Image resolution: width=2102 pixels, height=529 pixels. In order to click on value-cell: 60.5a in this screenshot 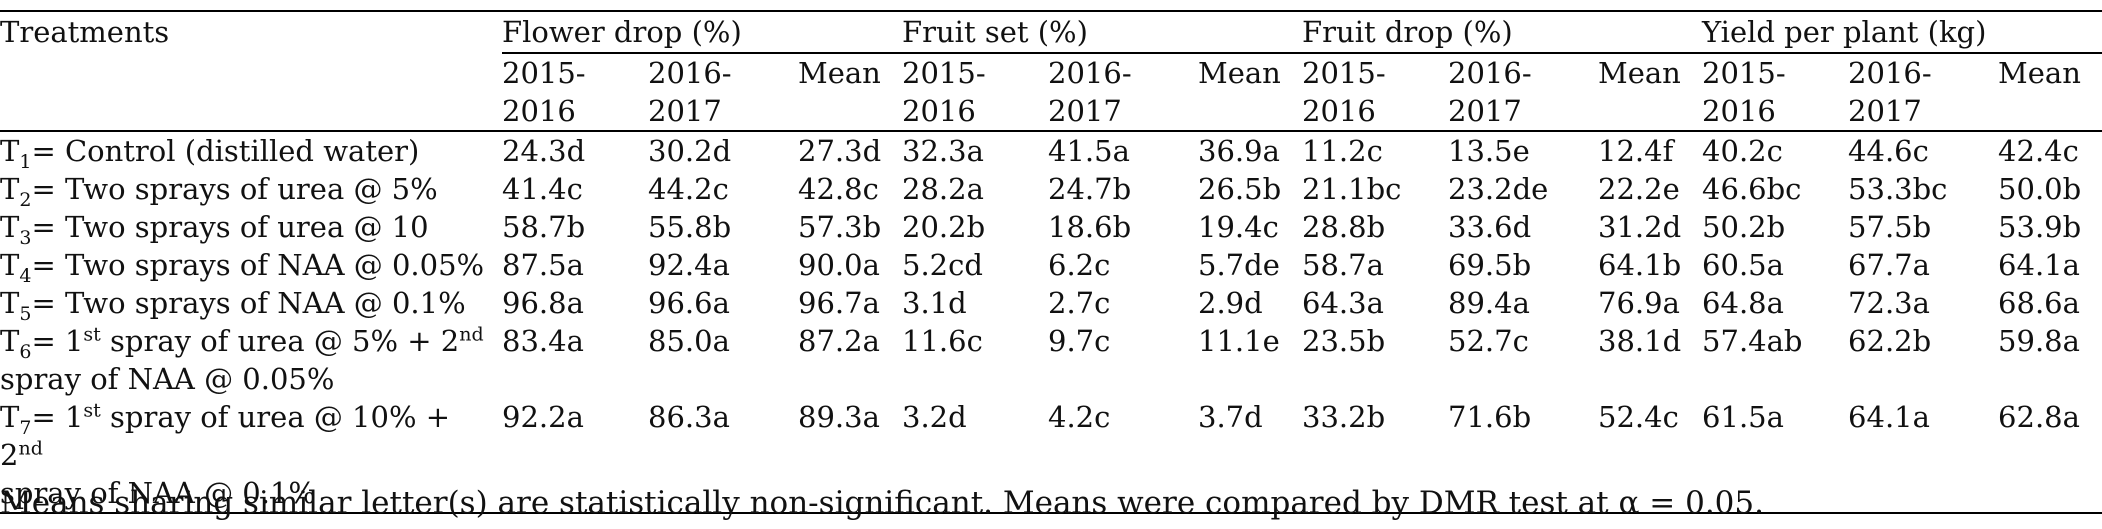, I will do `click(1743, 265)`.